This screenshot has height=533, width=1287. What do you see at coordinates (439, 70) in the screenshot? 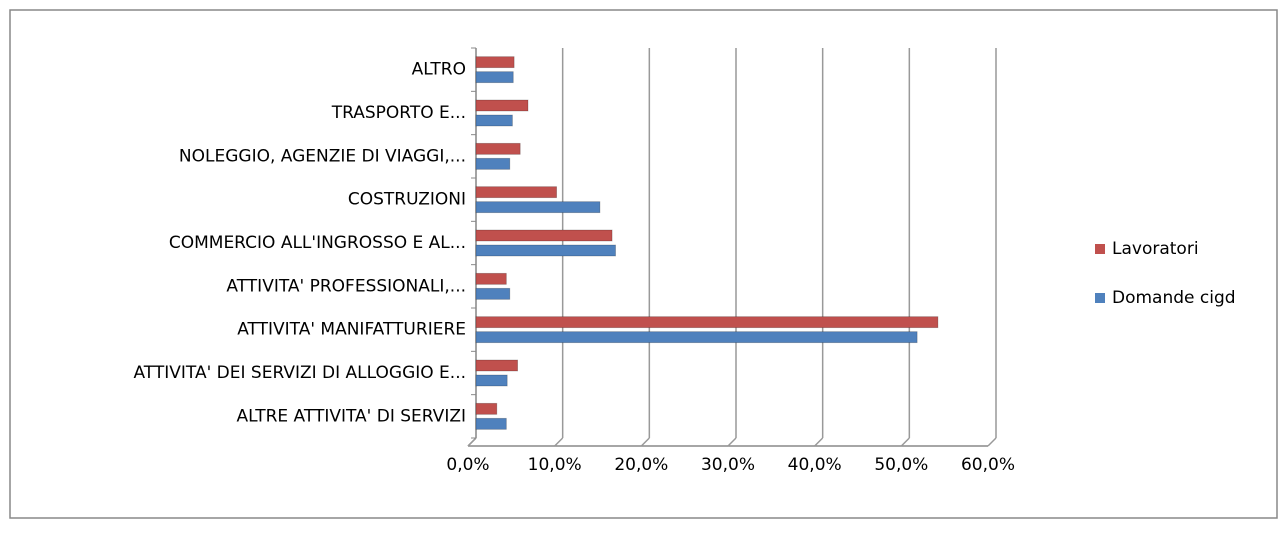
I see `y-tick-label: ALTRO` at bounding box center [439, 70].